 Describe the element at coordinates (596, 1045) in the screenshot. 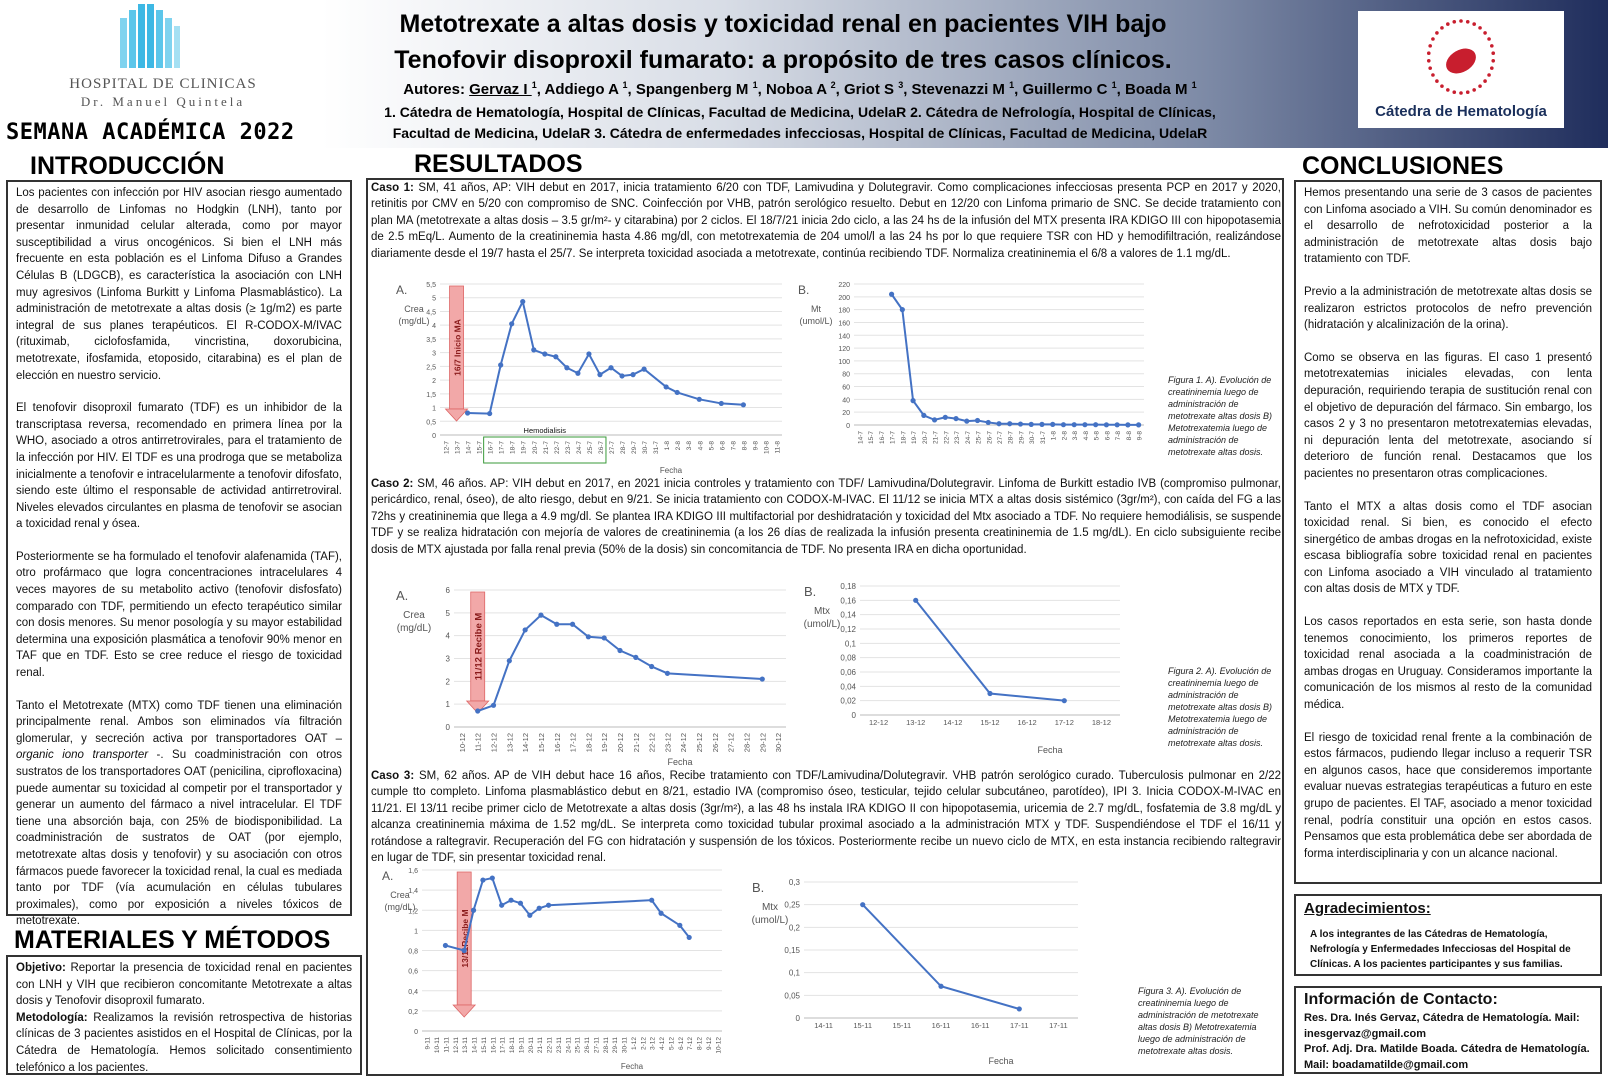

I see `x-tick-label: 27-11` at that location.